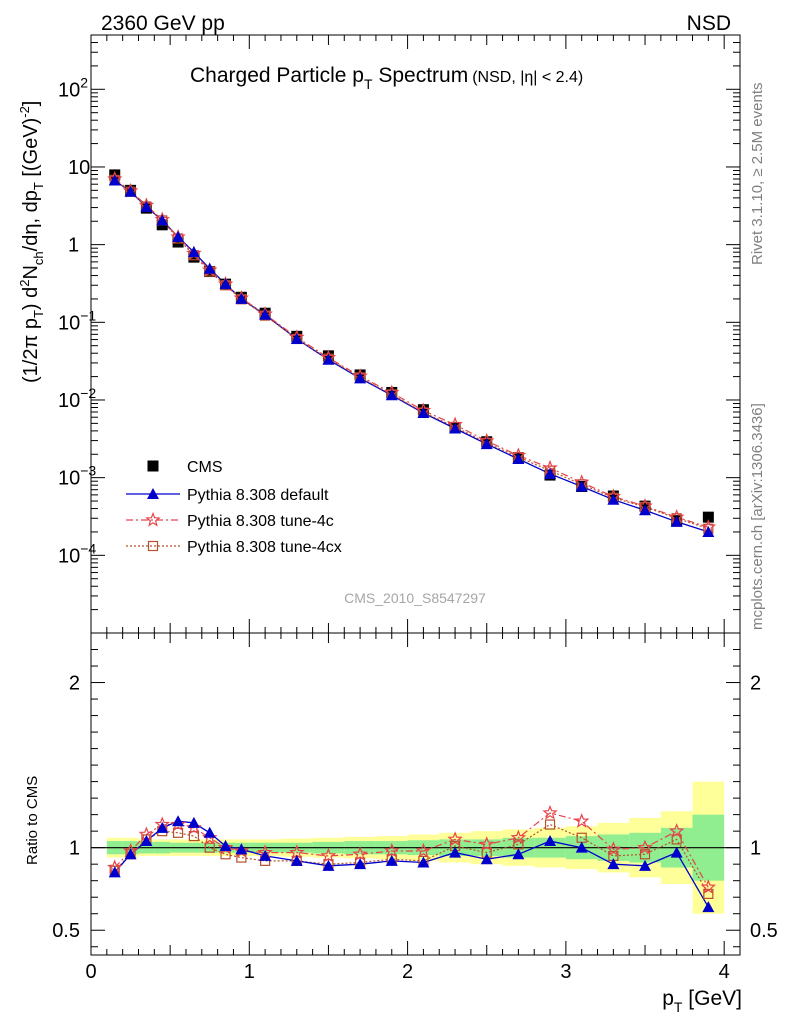 This screenshot has width=786, height=1024. What do you see at coordinates (77, 320) in the screenshot?
I see `main-y-tick-label: 10⁻¹` at bounding box center [77, 320].